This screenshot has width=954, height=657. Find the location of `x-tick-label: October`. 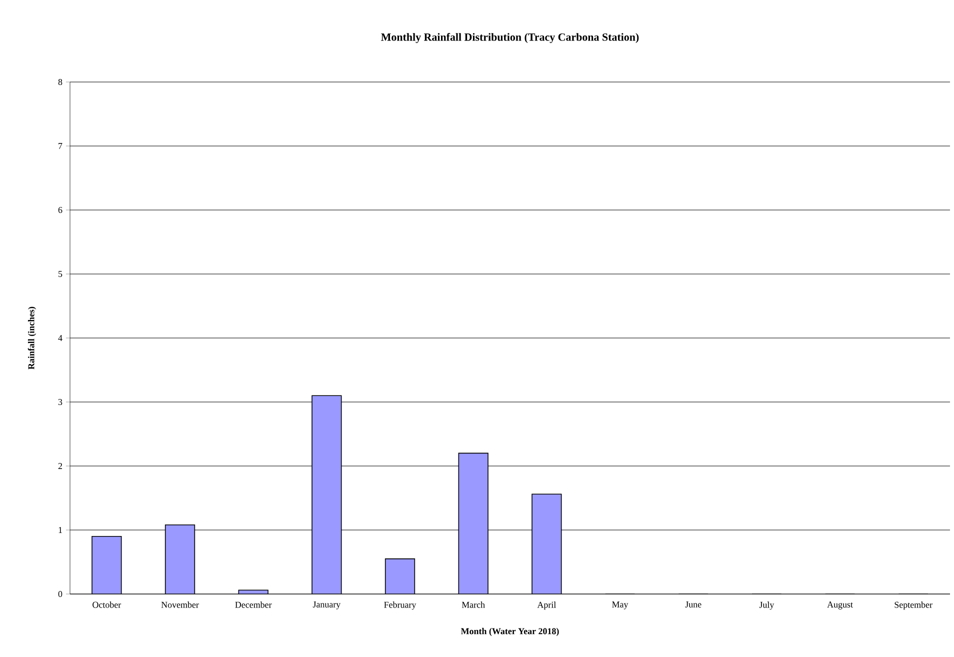

x-tick-label: October is located at coordinates (107, 605).